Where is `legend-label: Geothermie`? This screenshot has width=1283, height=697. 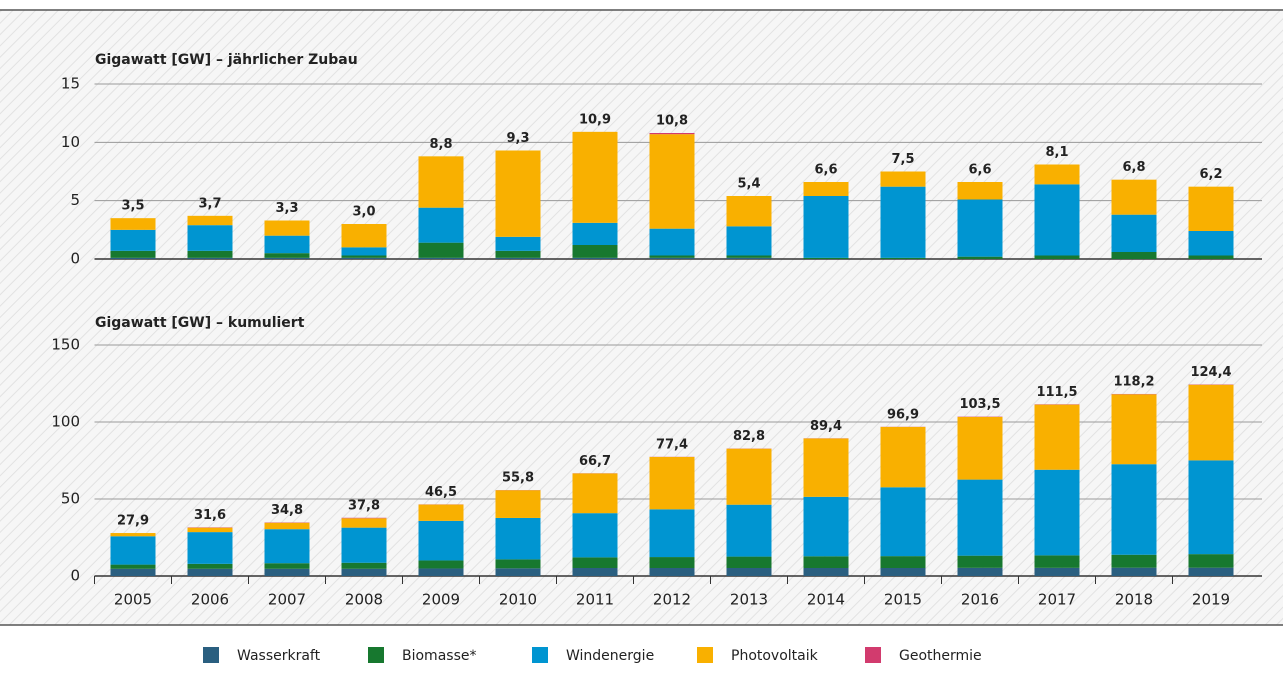 legend-label: Geothermie is located at coordinates (940, 656).